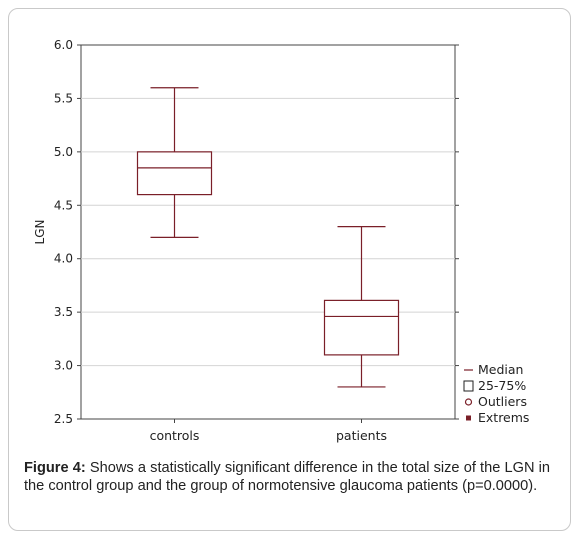 Image resolution: width=579 pixels, height=539 pixels. I want to click on legend-item-median: Median, so click(493, 369).